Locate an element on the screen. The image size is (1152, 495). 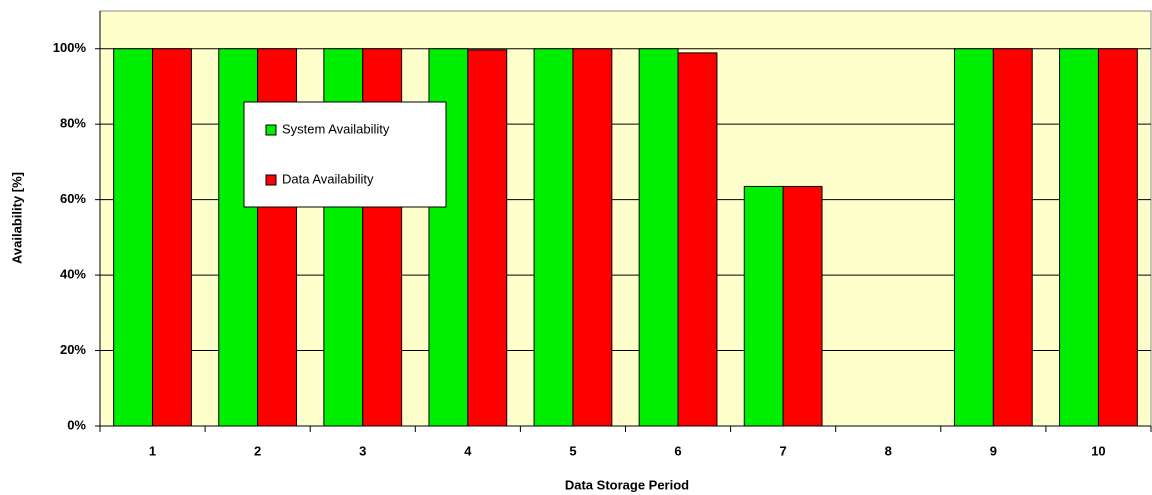
x-tick-label: 5 is located at coordinates (572, 450).